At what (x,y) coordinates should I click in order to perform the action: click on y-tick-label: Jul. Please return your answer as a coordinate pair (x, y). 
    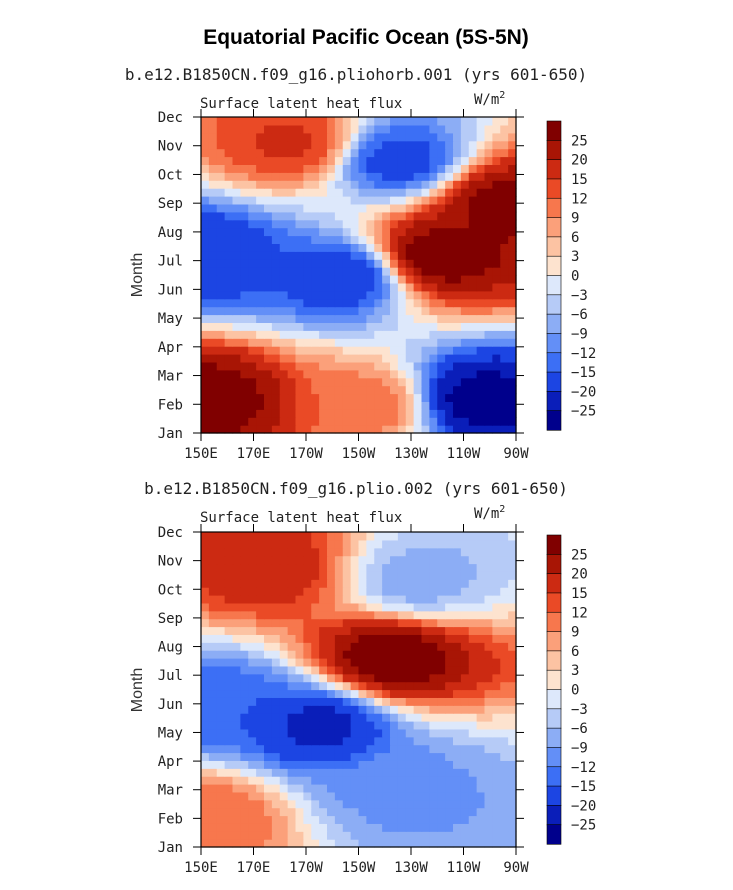
    Looking at the image, I should click on (170, 676).